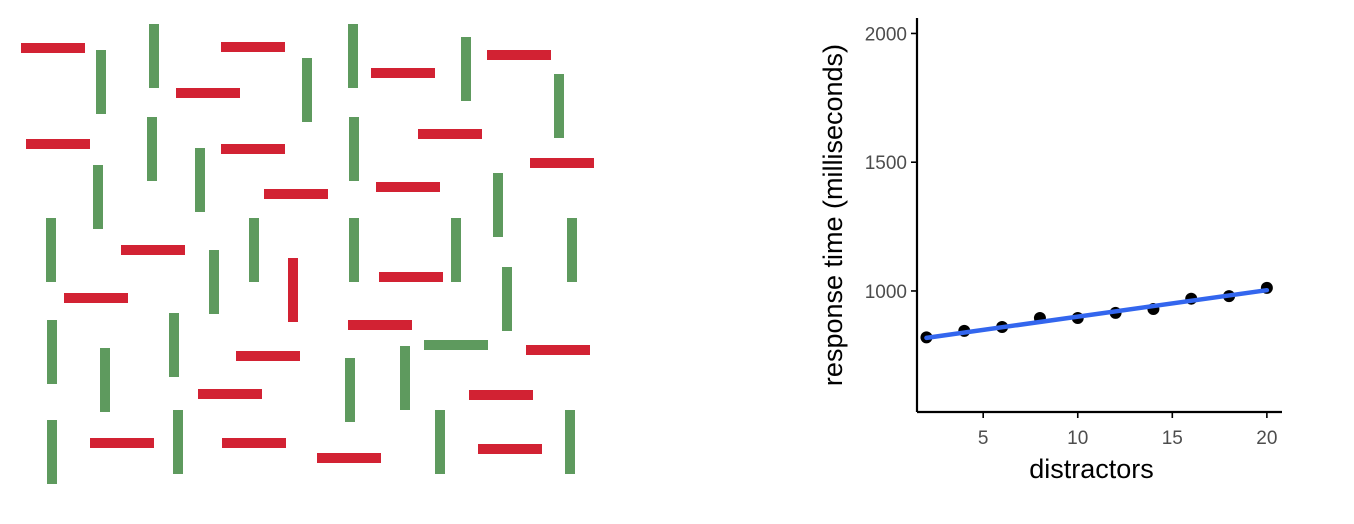 This screenshot has width=1354, height=524. What do you see at coordinates (886, 163) in the screenshot?
I see `y-tick-label: 1500` at bounding box center [886, 163].